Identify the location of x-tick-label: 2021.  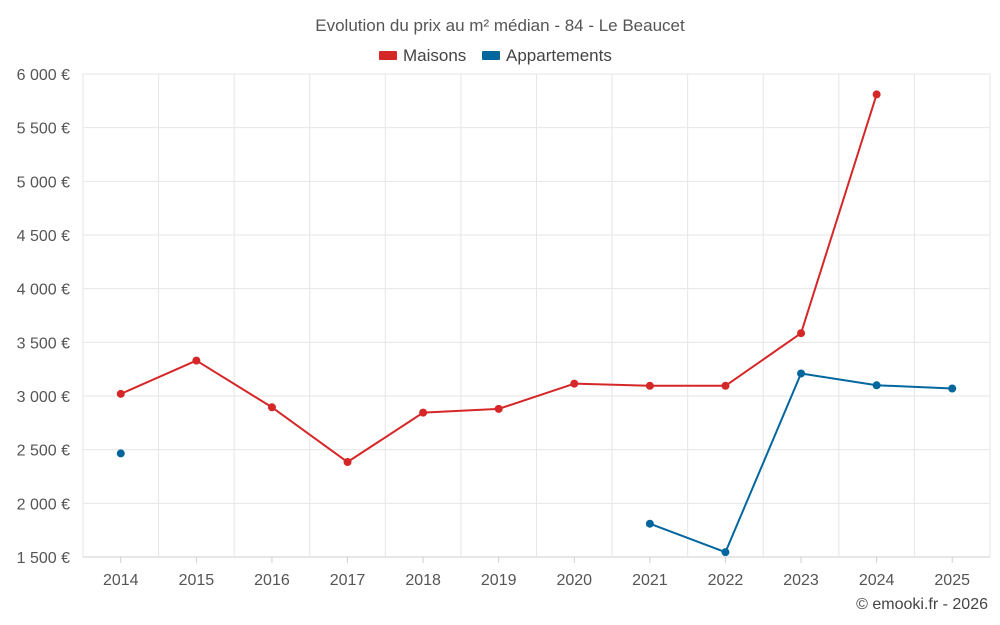
(650, 580).